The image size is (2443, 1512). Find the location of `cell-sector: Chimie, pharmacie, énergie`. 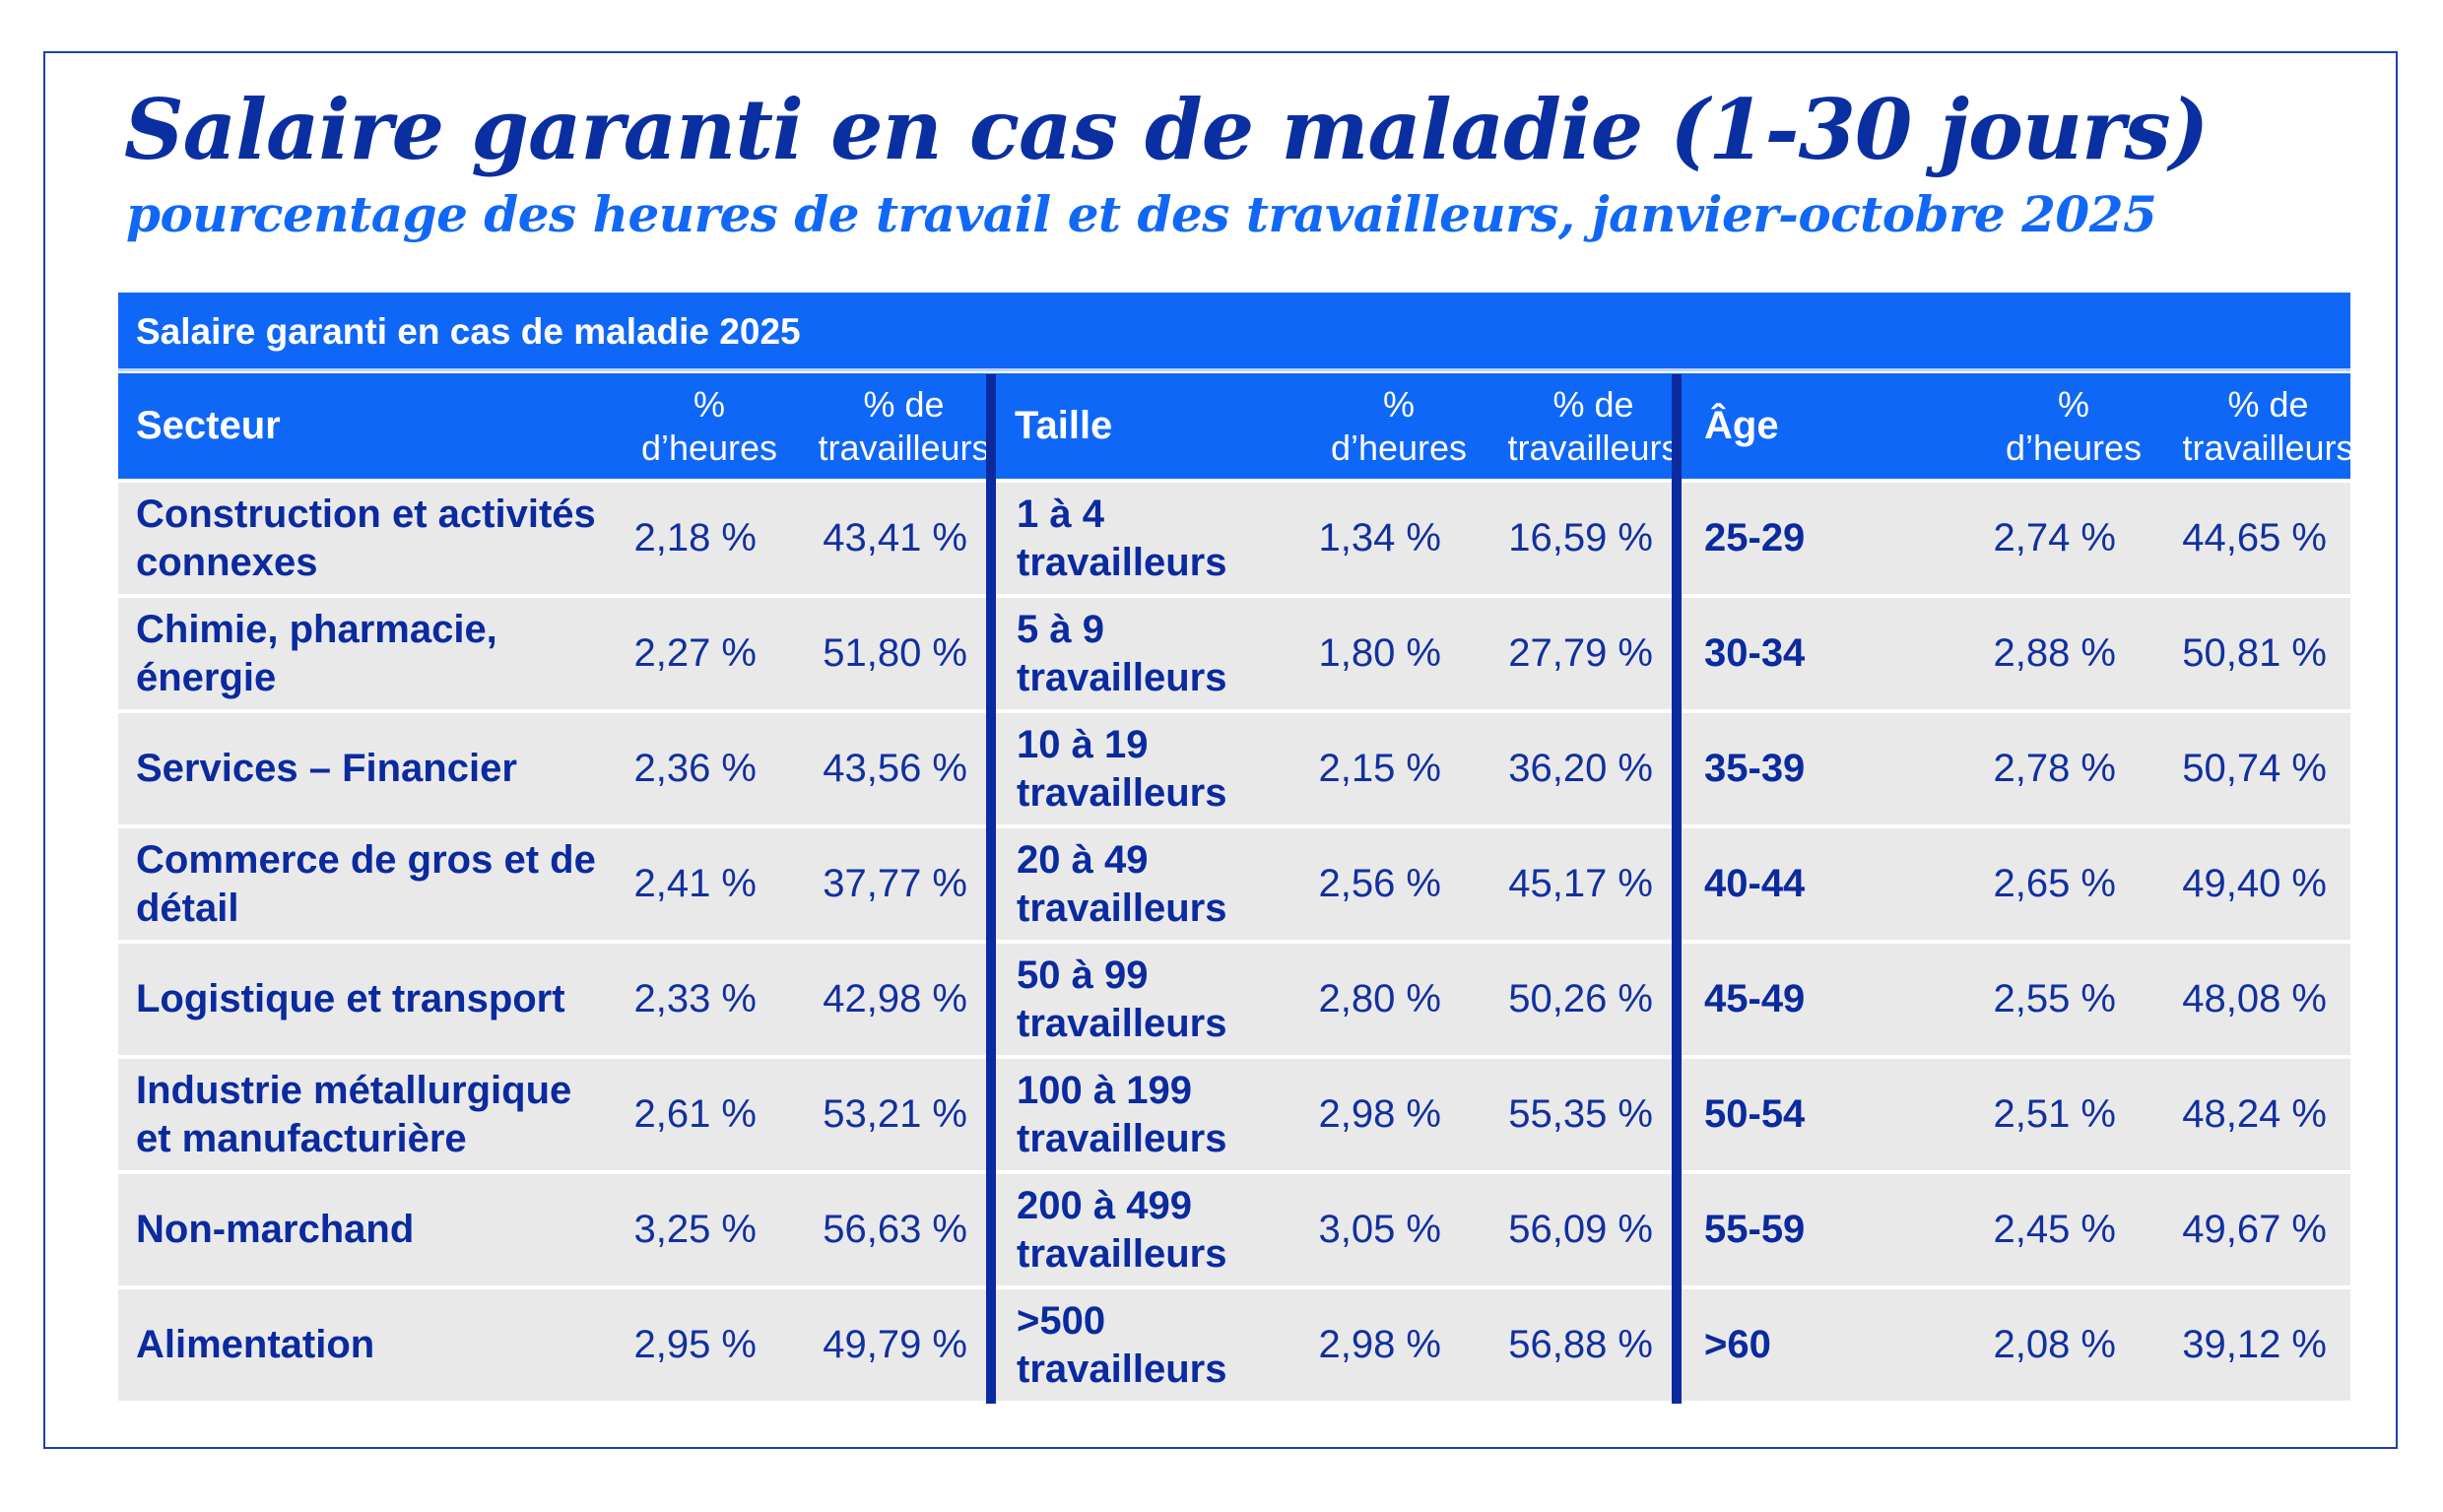

cell-sector: Chimie, pharmacie, énergie is located at coordinates (316, 653).